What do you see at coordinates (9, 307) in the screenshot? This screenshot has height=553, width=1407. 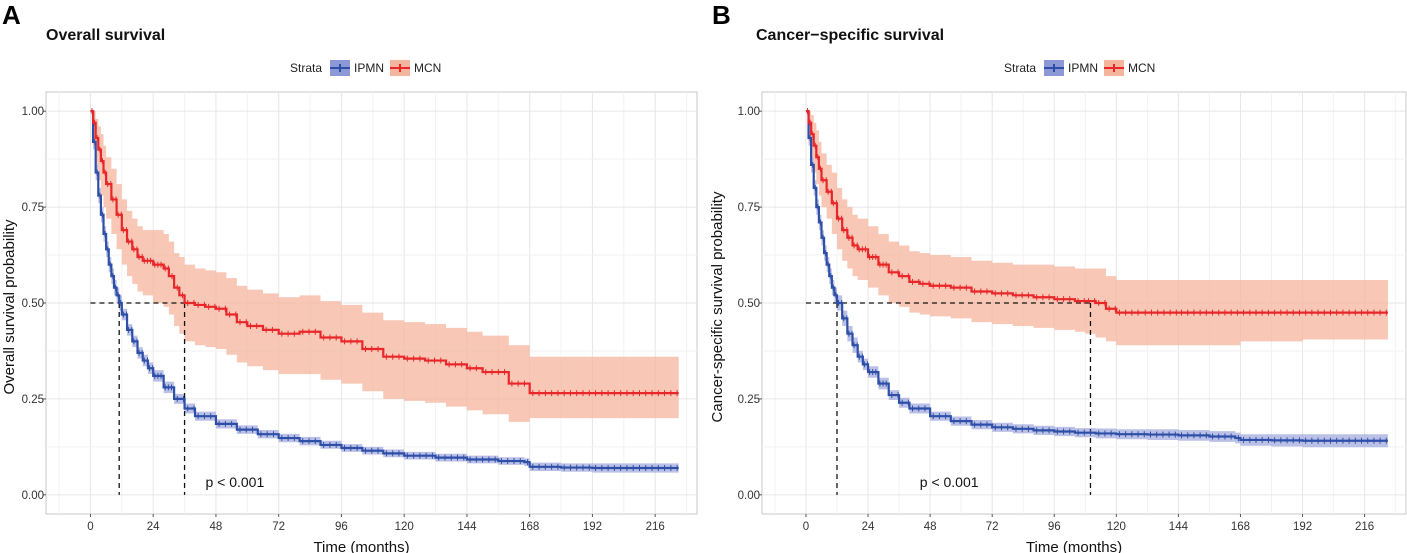 I see `y-axis-title: Overall survival probability` at bounding box center [9, 307].